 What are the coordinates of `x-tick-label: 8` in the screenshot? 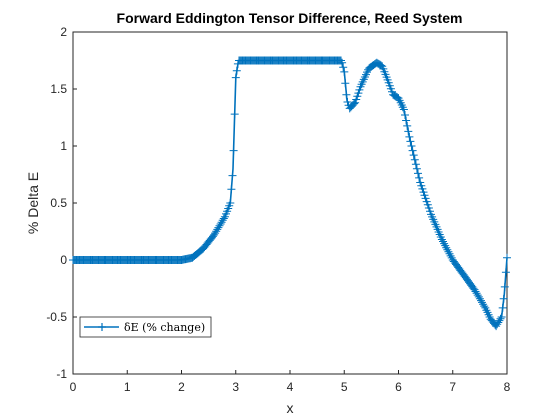 It's located at (507, 387).